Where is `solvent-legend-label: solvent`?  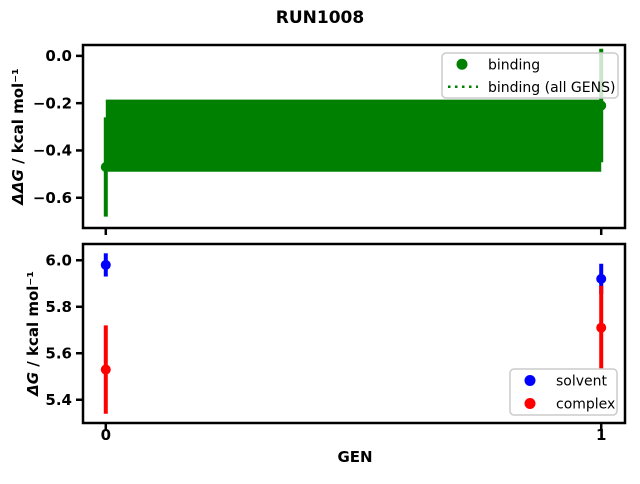
solvent-legend-label: solvent is located at coordinates (582, 382).